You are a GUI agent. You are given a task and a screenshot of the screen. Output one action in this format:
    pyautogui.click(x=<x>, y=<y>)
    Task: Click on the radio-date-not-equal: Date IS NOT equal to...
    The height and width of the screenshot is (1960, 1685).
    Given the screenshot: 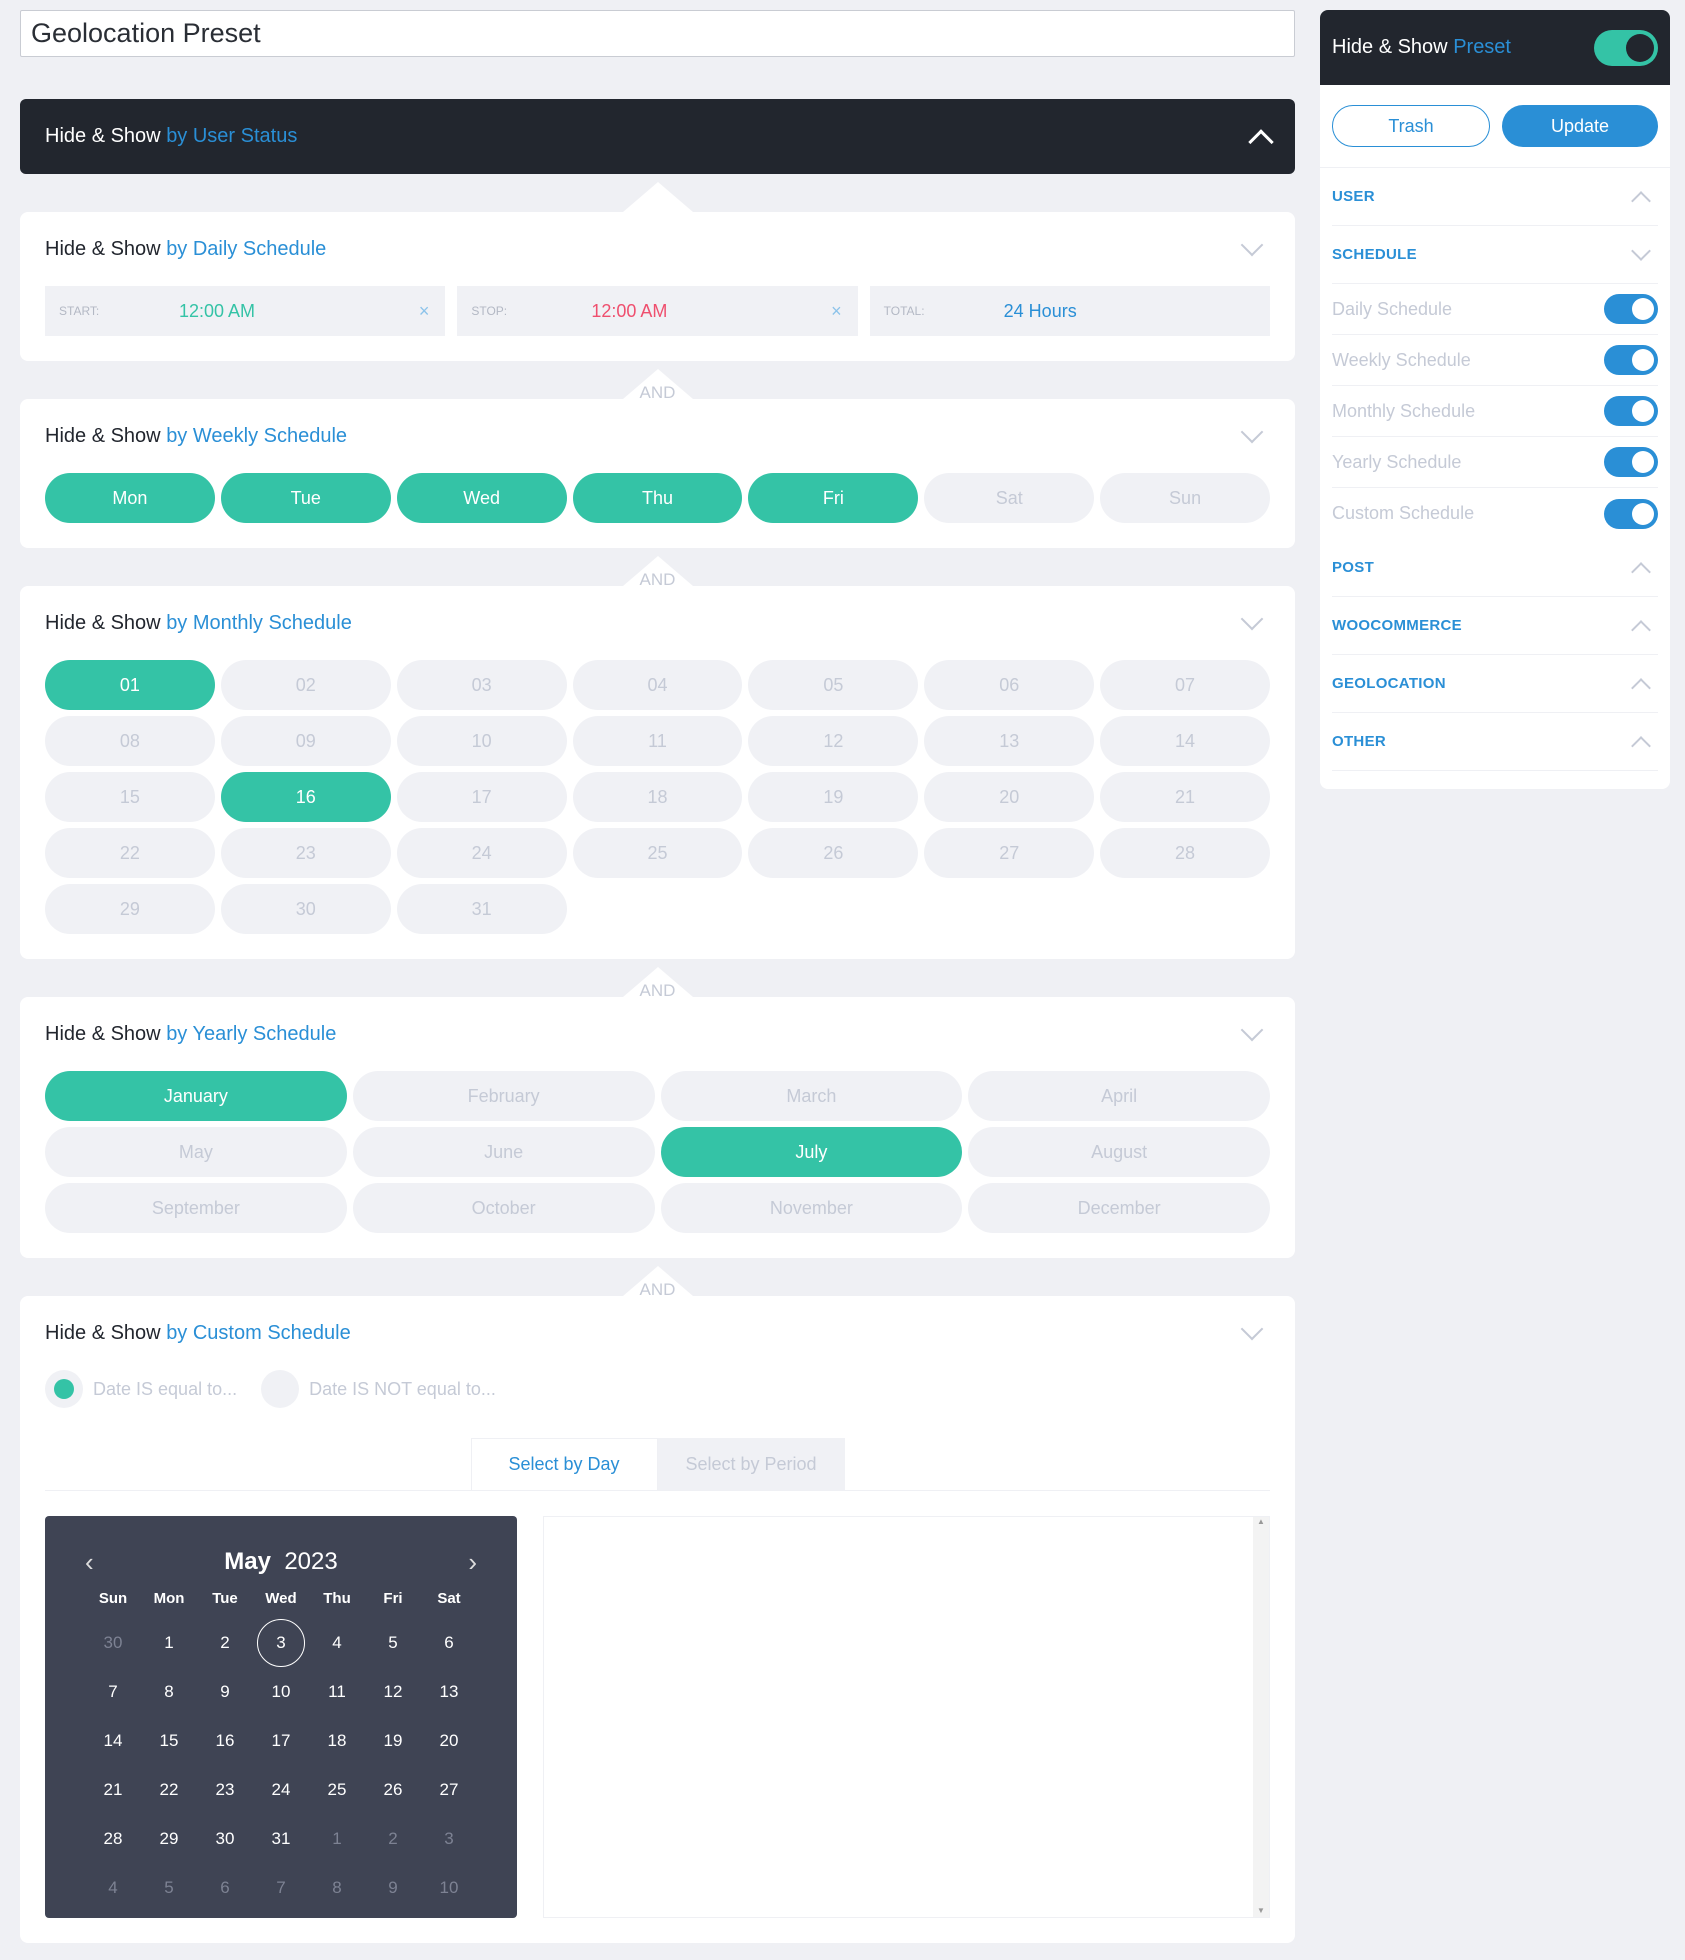 What is the action you would take?
    pyautogui.click(x=378, y=1389)
    